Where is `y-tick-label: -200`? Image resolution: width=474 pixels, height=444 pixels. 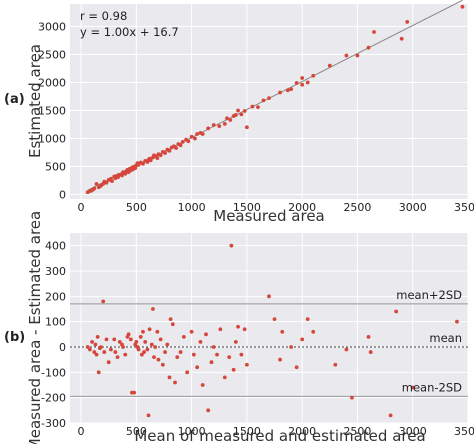 y-tick-label: -200 is located at coordinates (53, 398).